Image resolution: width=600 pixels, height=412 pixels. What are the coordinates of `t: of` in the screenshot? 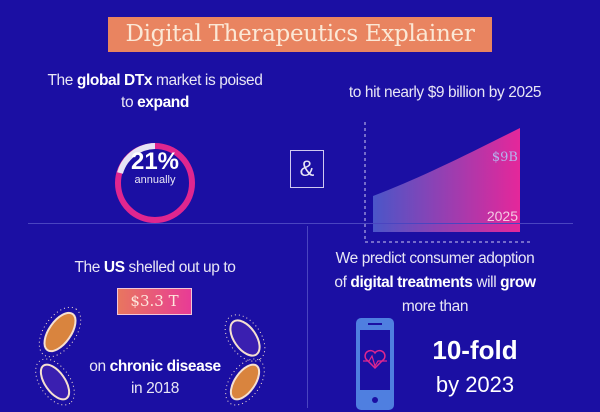 It's located at (342, 282).